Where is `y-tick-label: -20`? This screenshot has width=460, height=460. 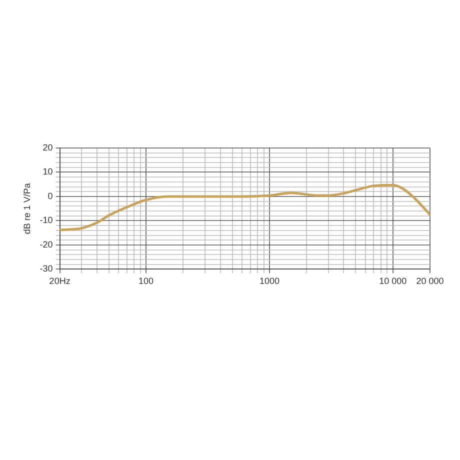 y-tick-label: -20 is located at coordinates (46, 244).